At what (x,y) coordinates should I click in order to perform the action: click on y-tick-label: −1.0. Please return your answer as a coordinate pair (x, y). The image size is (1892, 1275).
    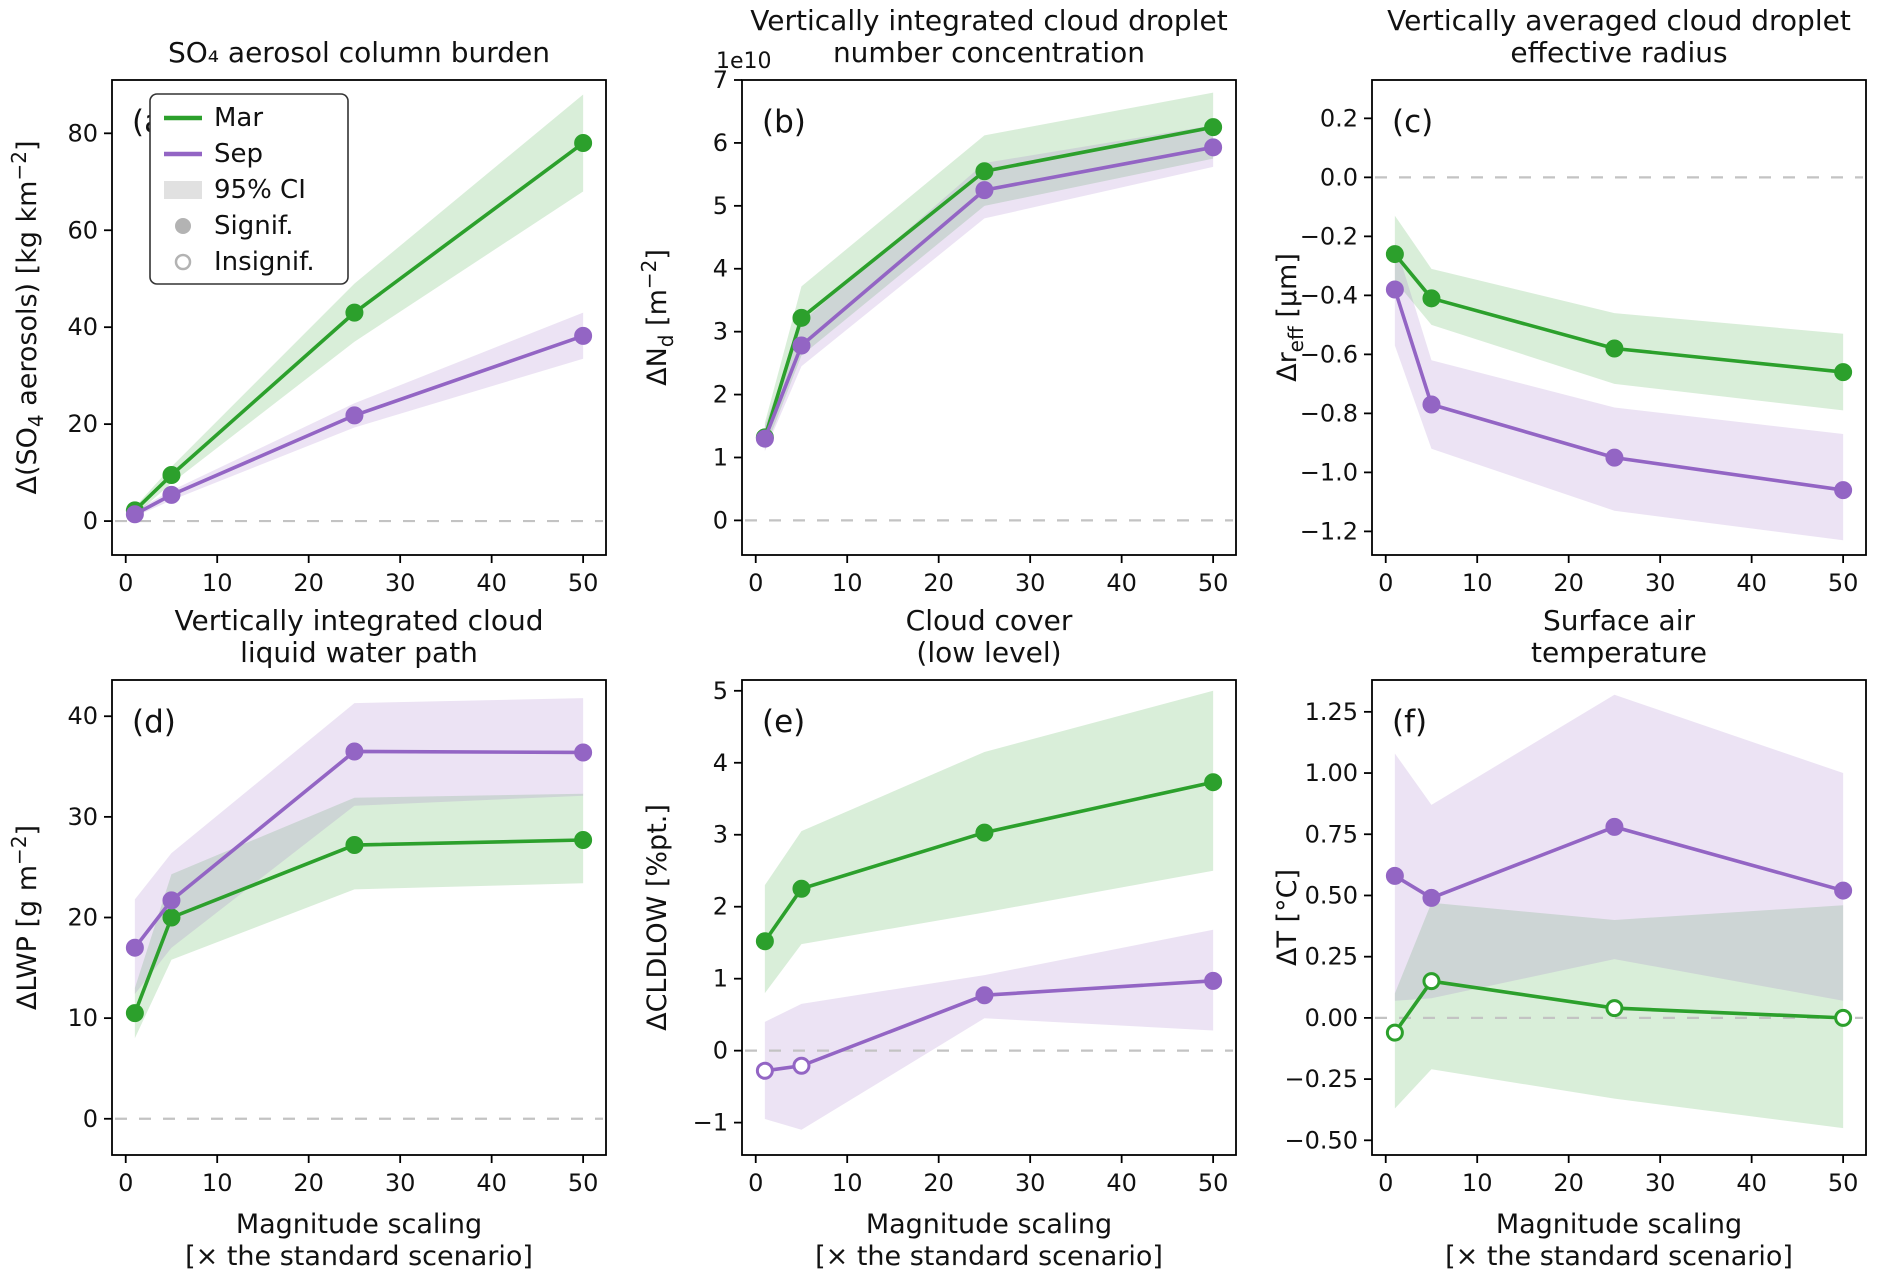
    Looking at the image, I should click on (1329, 472).